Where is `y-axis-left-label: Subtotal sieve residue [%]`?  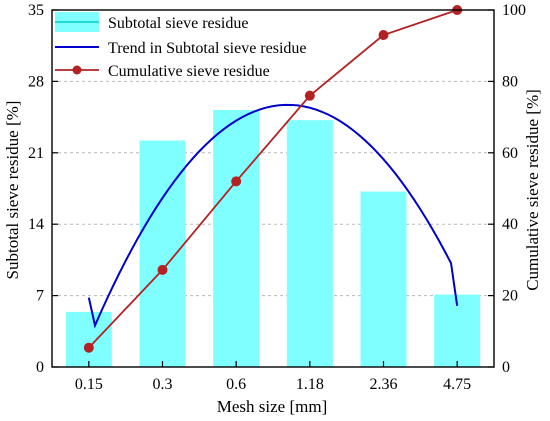
y-axis-left-label: Subtotal sieve residue [%] is located at coordinates (12, 190).